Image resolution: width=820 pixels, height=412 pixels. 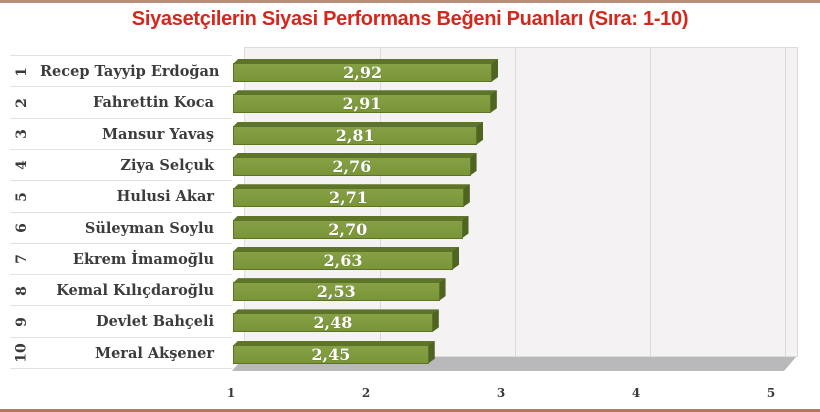 I want to click on bar: 2,76, so click(x=355, y=164).